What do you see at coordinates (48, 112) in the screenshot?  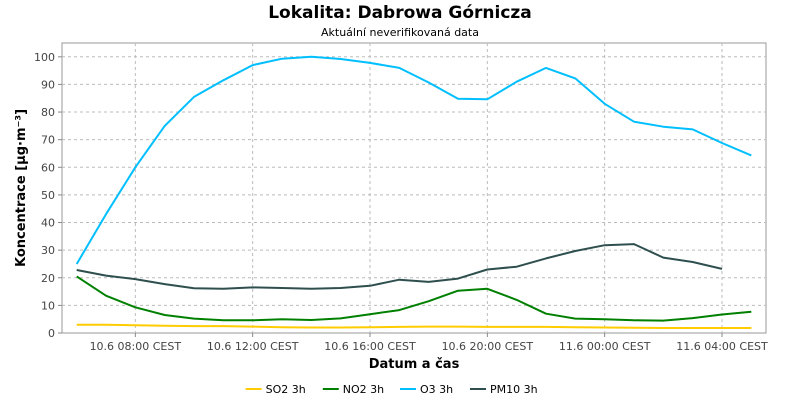 I see `y-tick-label: 80` at bounding box center [48, 112].